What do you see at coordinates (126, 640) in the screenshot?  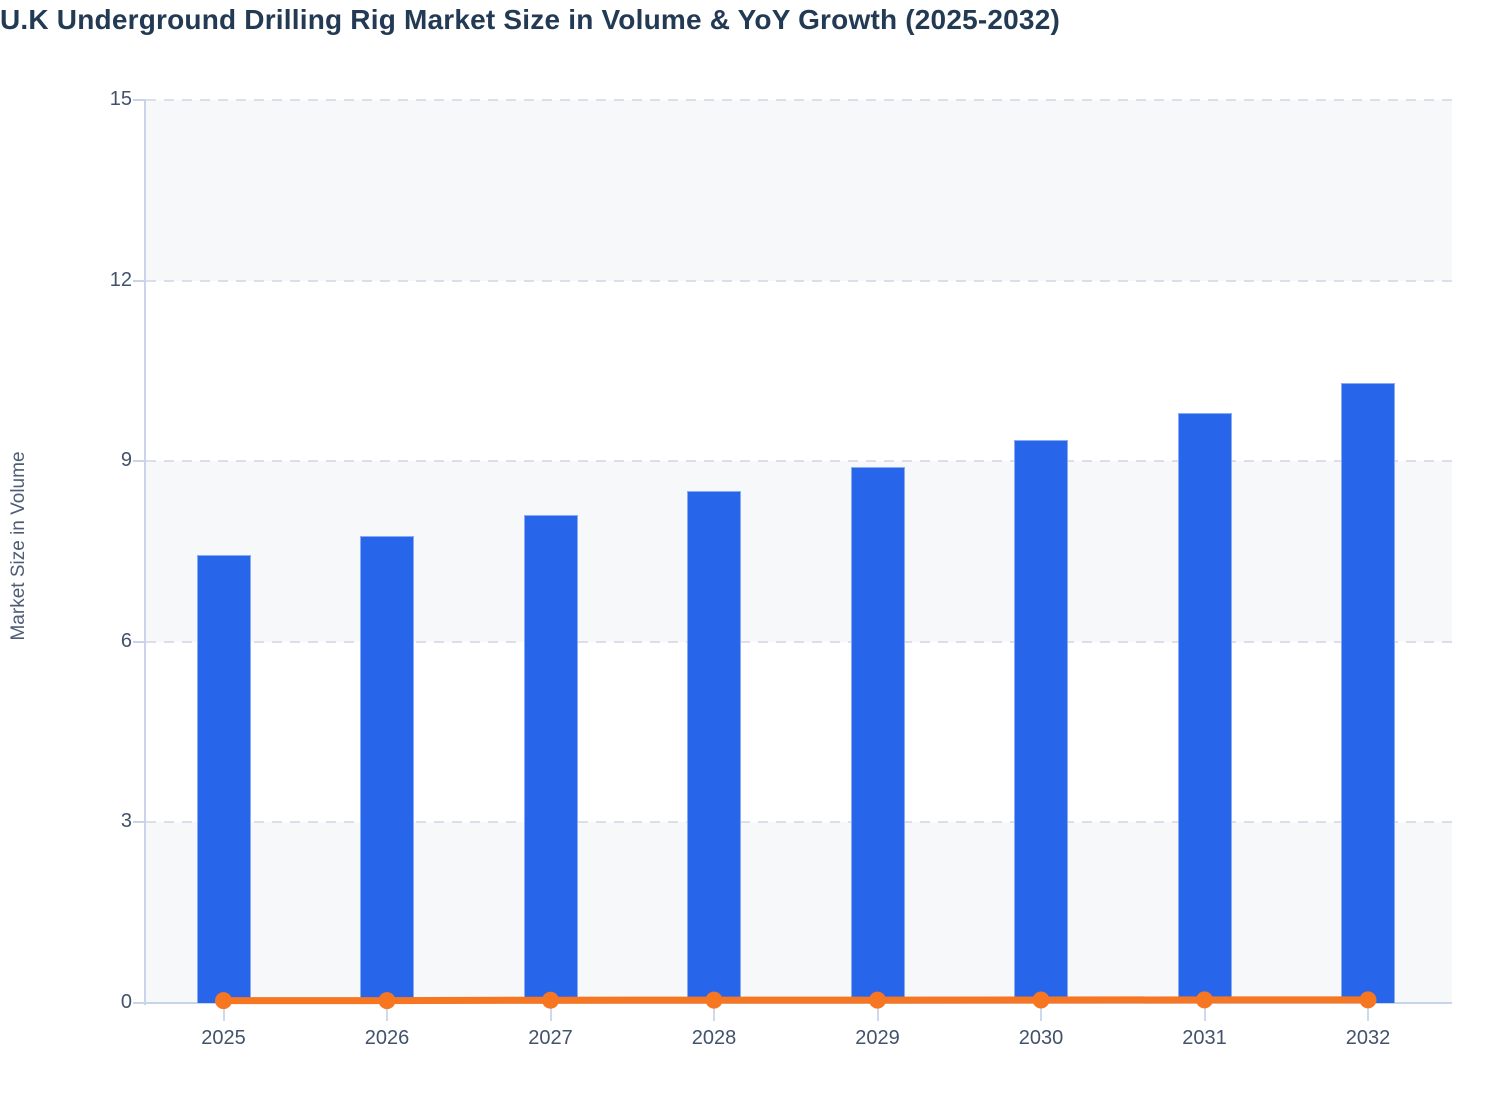 I see `y-tick-label-6: 6` at bounding box center [126, 640].